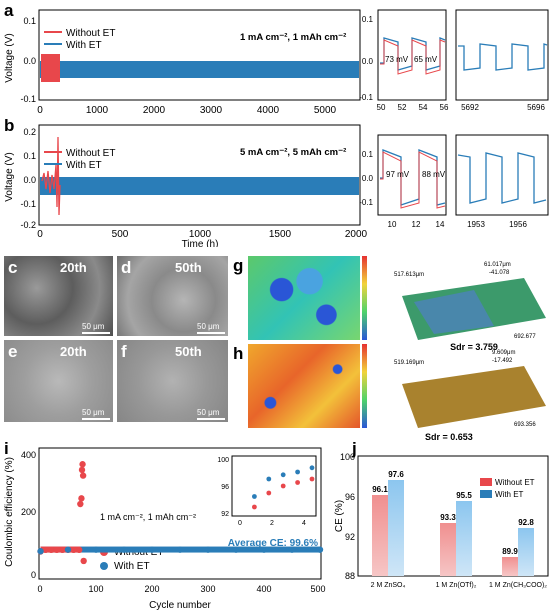  What do you see at coordinates (325, 110) in the screenshot?
I see `x-tick: 5000` at bounding box center [325, 110].